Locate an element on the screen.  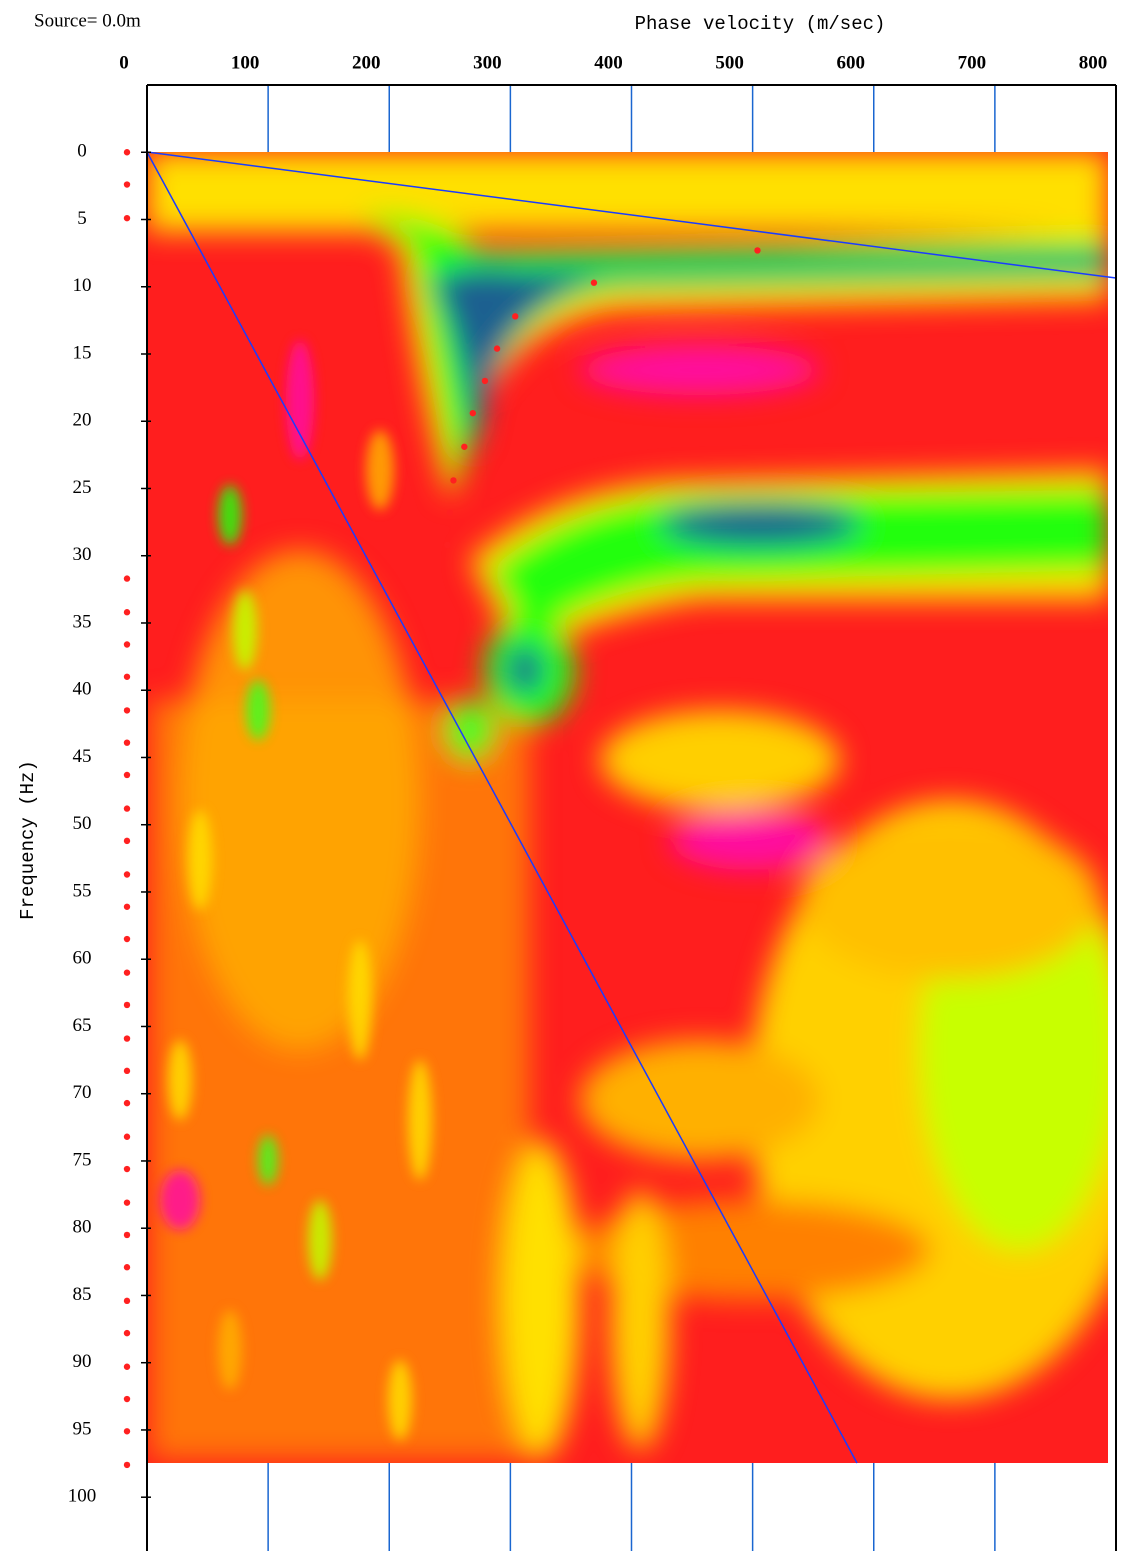
chart-title: Phase velocity (m/sec) is located at coordinates (760, 24).